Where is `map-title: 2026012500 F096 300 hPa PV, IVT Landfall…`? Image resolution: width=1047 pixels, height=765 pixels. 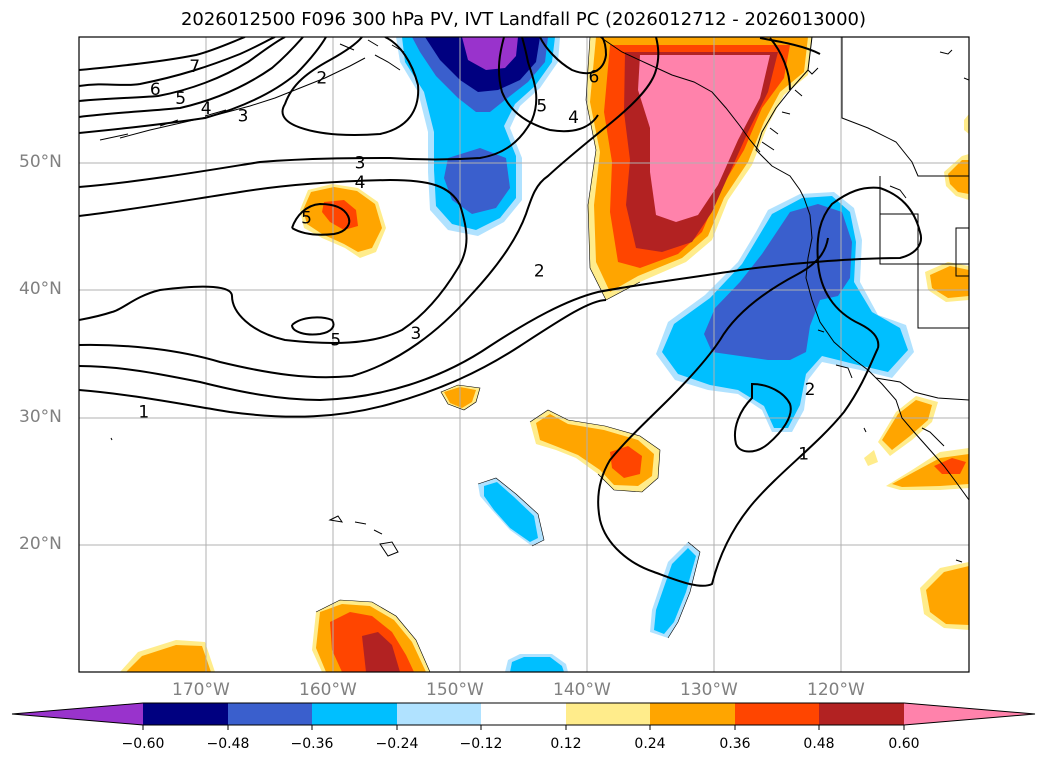 map-title: 2026012500 F096 300 hPa PV, IVT Landfall… is located at coordinates (523, 19).